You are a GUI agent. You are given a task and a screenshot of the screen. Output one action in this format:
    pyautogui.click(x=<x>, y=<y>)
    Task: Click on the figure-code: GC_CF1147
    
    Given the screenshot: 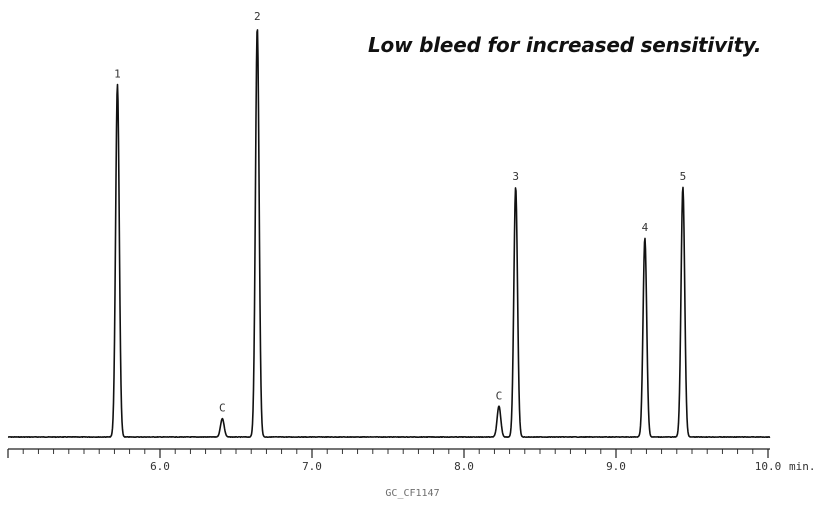 What is the action you would take?
    pyautogui.click(x=412, y=493)
    